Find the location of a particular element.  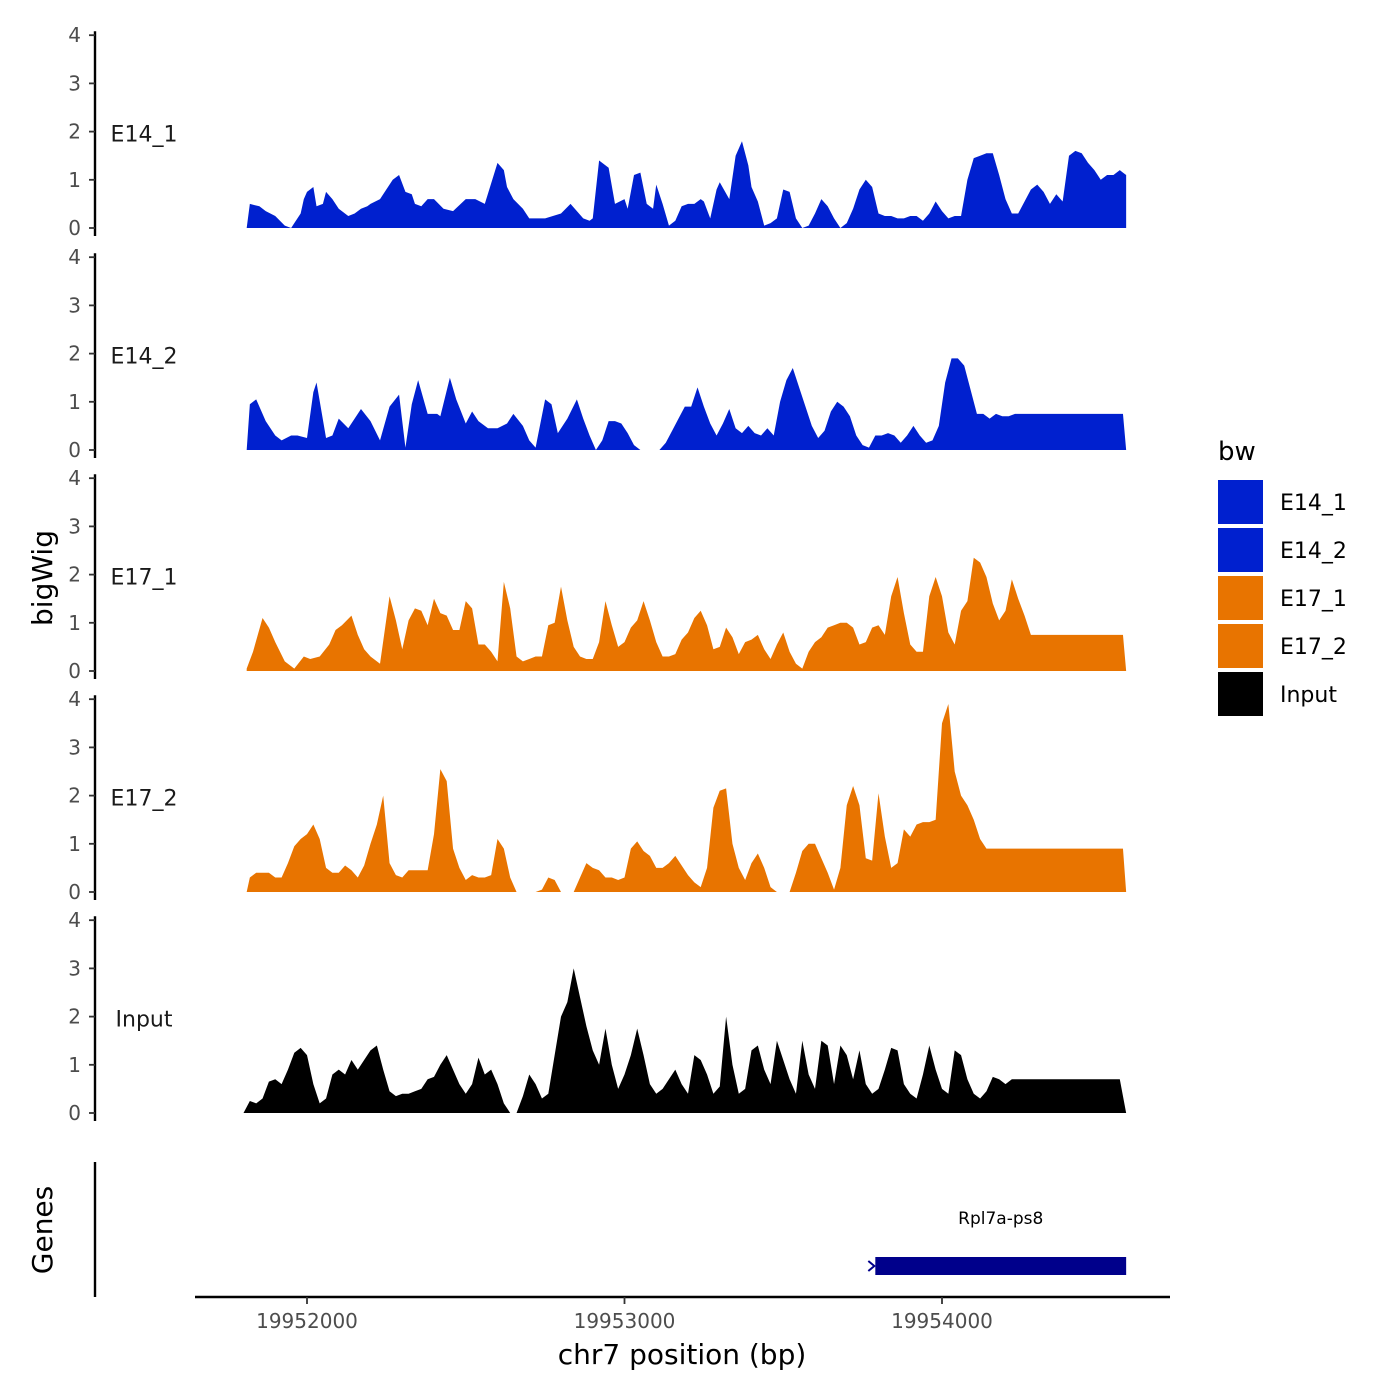

track-label: E17_1 is located at coordinates (144, 578).